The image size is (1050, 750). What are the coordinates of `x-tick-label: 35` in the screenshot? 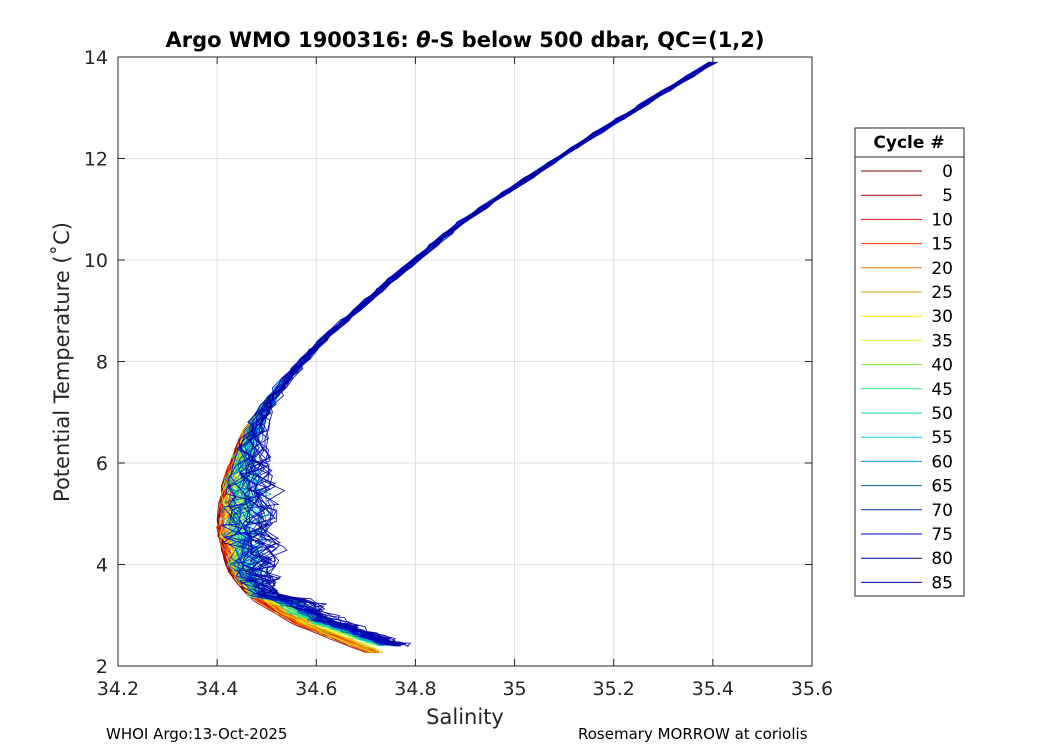 It's located at (514, 689).